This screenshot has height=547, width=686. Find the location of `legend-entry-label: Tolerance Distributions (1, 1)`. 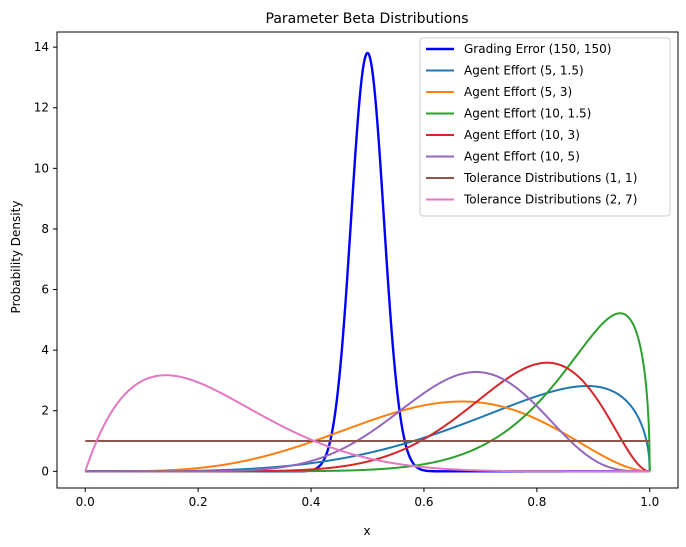

legend-entry-label: Tolerance Distributions (1, 1) is located at coordinates (550, 178).